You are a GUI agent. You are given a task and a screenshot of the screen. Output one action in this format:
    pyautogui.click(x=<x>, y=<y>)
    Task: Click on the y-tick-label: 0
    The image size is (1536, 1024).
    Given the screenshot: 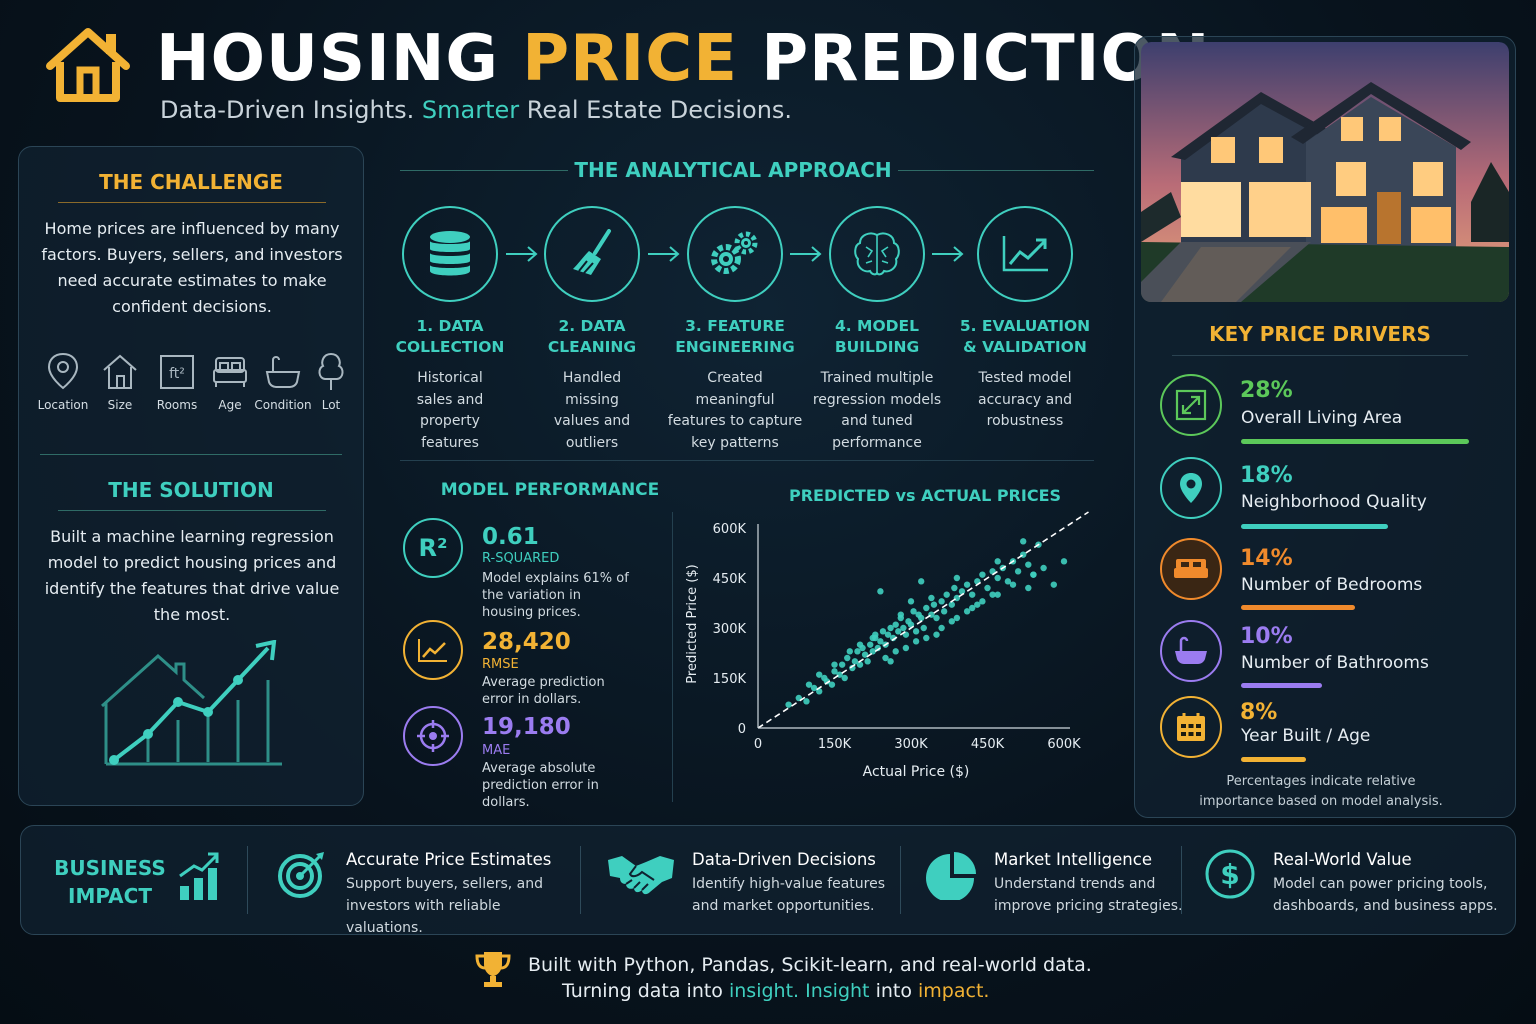 What is the action you would take?
    pyautogui.click(x=742, y=729)
    